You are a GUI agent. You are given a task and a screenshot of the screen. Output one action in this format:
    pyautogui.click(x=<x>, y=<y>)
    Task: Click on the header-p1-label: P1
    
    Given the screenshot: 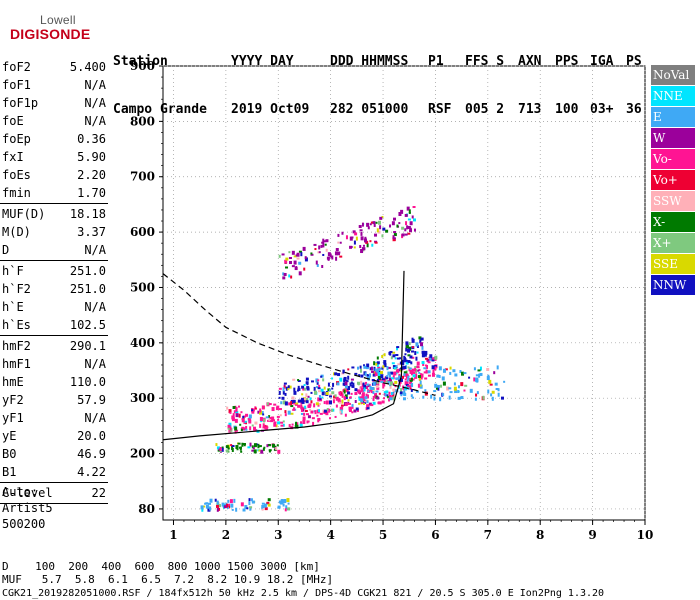 What is the action you would take?
    pyautogui.click(x=436, y=61)
    